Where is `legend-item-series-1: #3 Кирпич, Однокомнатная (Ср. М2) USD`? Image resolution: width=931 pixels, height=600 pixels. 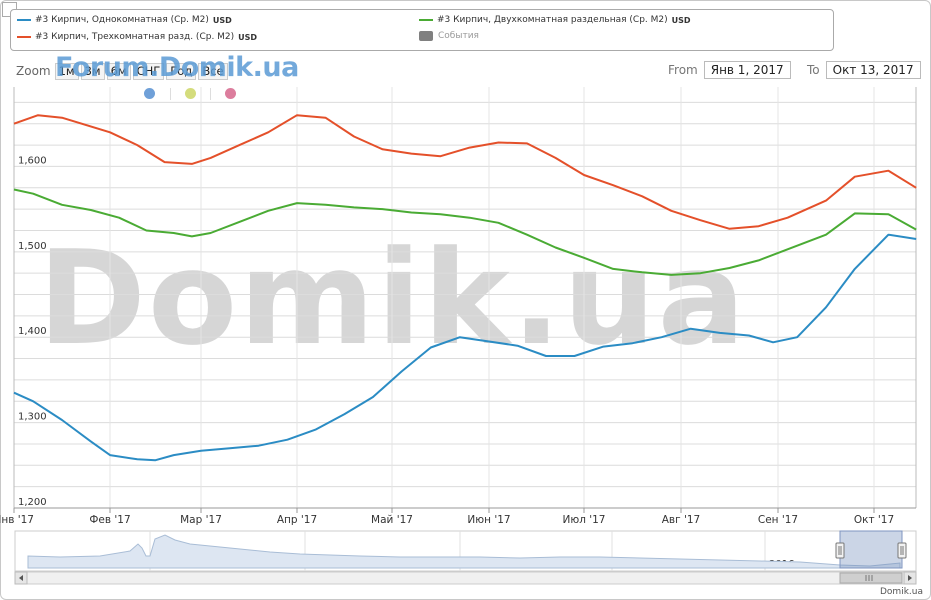
legend-item-series-1: #3 Кирпич, Однокомнатная (Ср. М2) USD is located at coordinates (124, 20).